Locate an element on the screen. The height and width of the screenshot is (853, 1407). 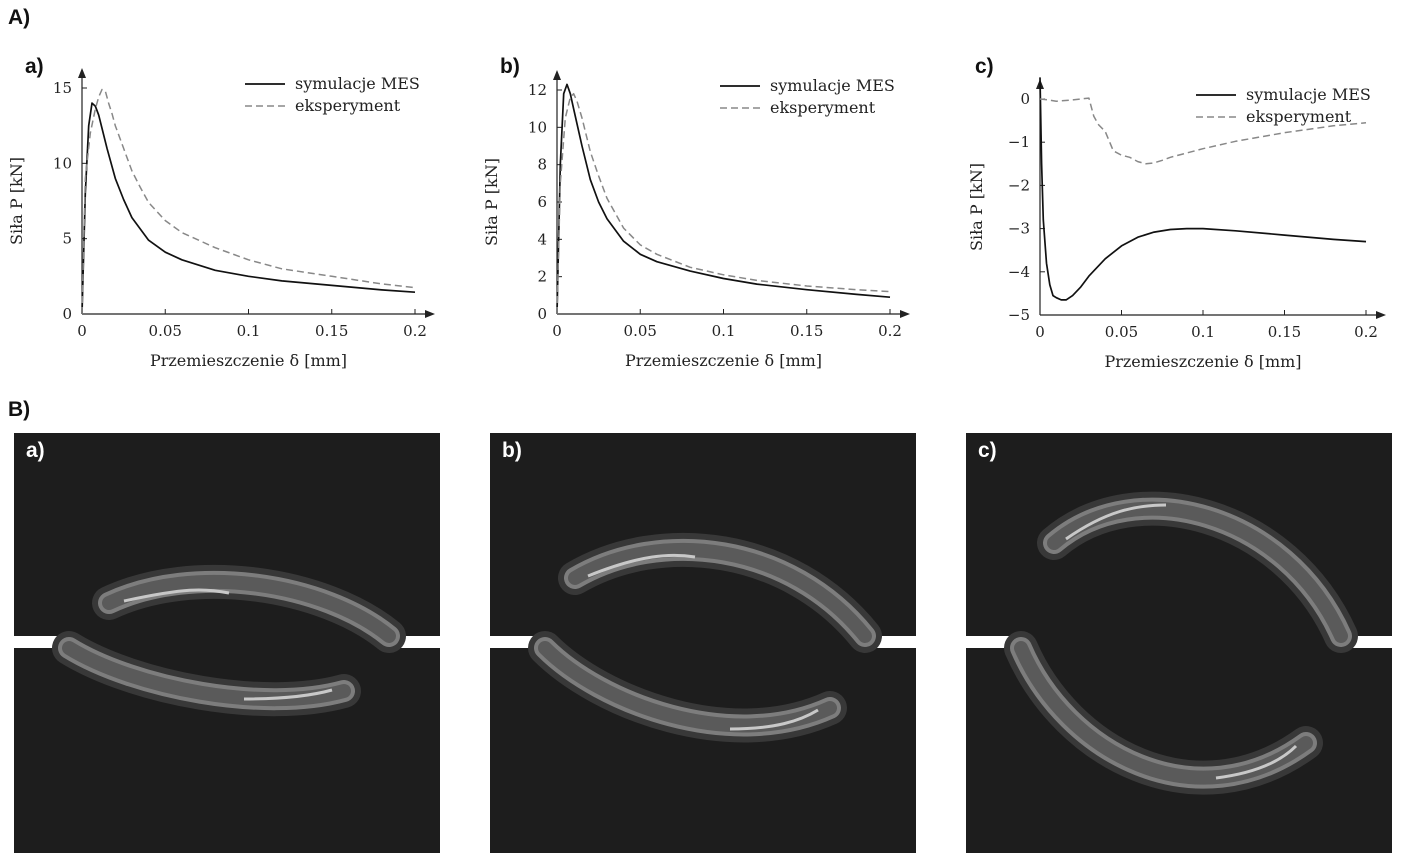
chart-b-y-axis-label: Siła P [kN] is located at coordinates (491, 202).